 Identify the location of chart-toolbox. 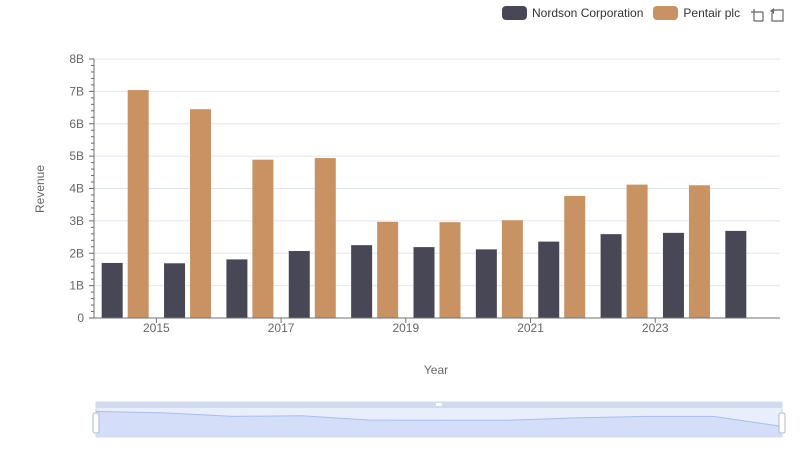
(766, 15).